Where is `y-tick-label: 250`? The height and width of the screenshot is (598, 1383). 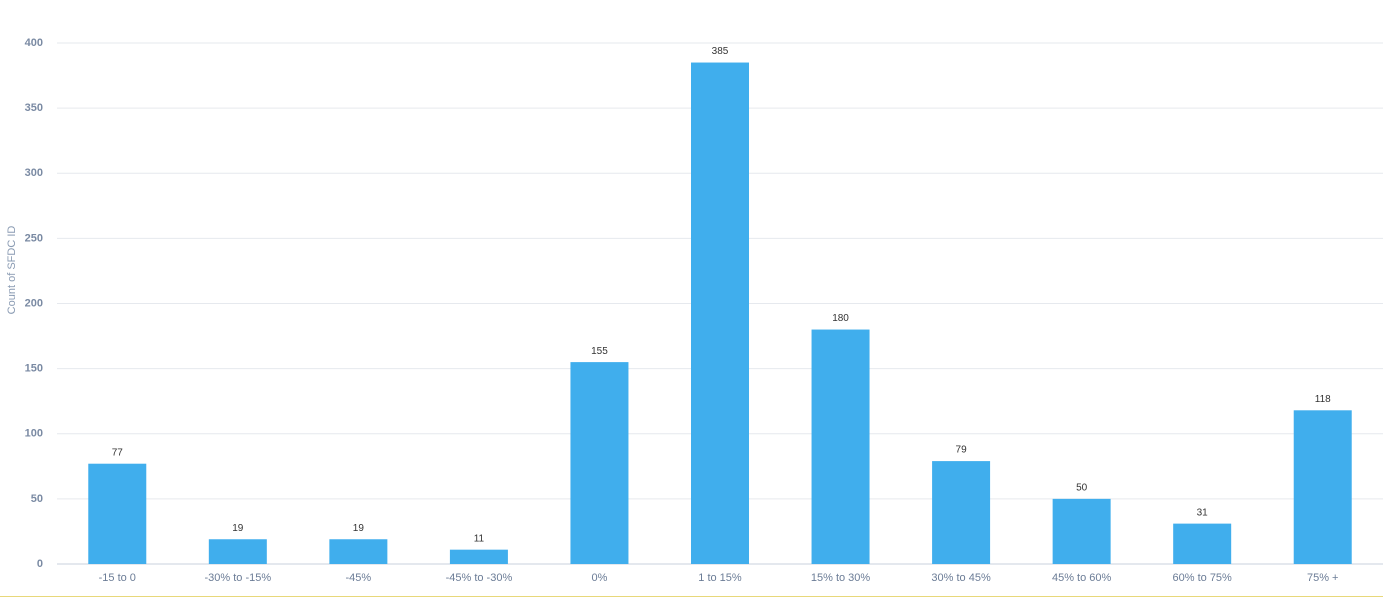 y-tick-label: 250 is located at coordinates (34, 238).